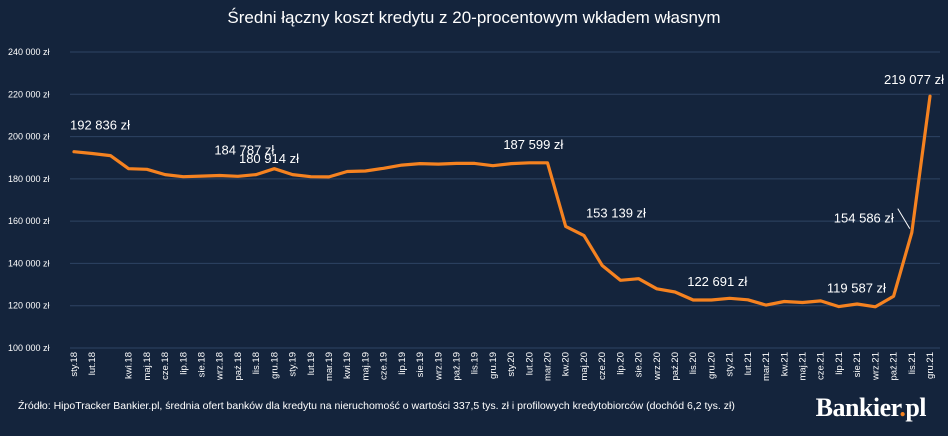 The image size is (948, 436). I want to click on data-label: 219 077 zł, so click(914, 79).